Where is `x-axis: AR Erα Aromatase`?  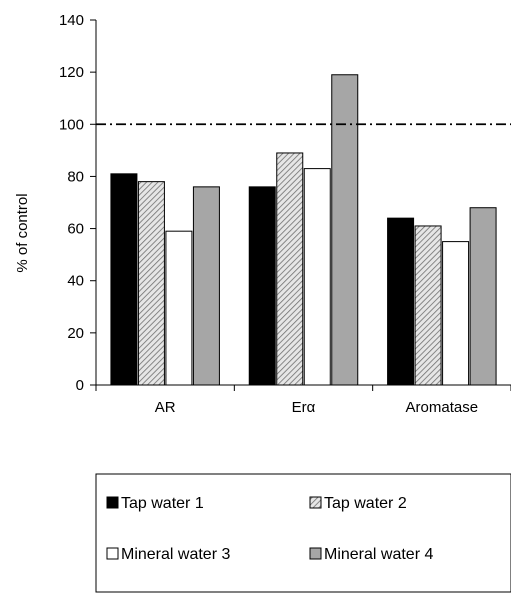
x-axis: AR Erα Aromatase is located at coordinates (316, 407).